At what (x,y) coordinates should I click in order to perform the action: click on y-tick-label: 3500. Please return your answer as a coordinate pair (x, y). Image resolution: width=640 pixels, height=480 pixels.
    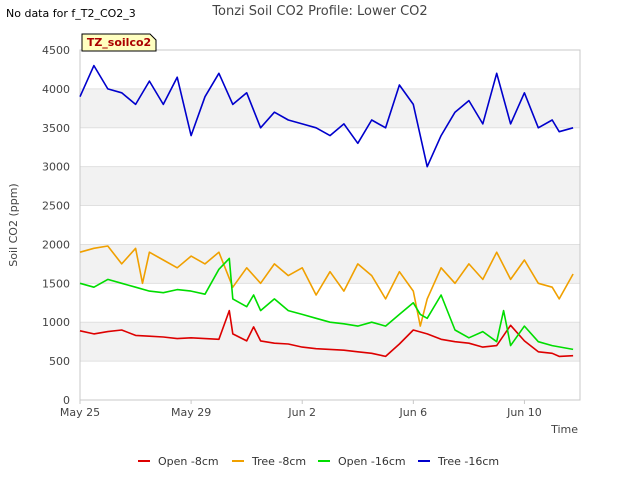
    Looking at the image, I should click on (56, 128).